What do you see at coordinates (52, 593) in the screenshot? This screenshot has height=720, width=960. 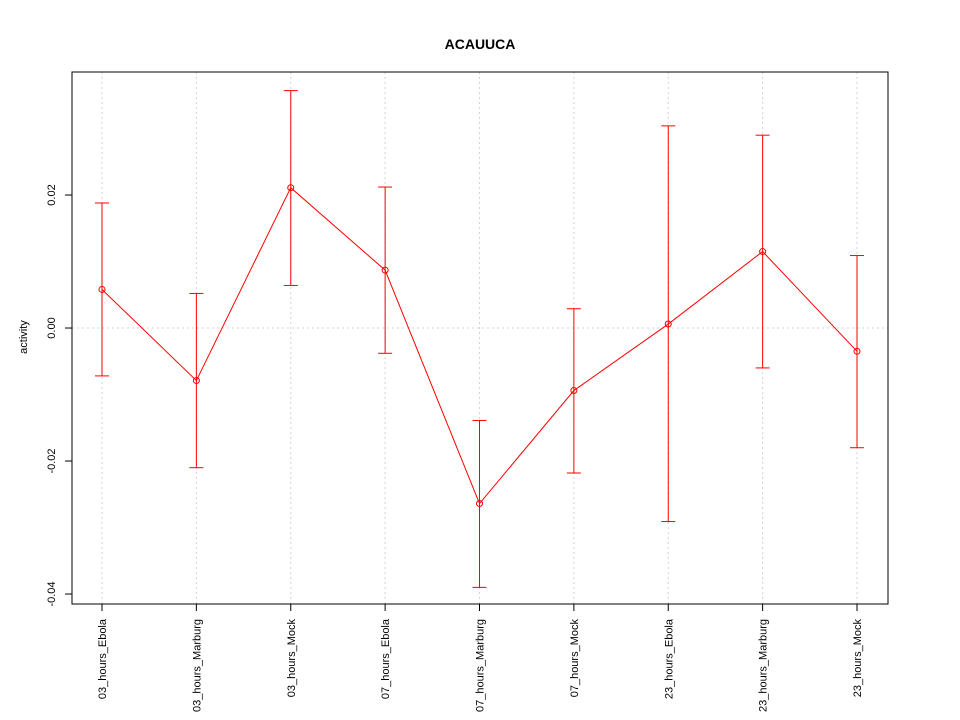 I see `y-tick-label: -0.04` at bounding box center [52, 593].